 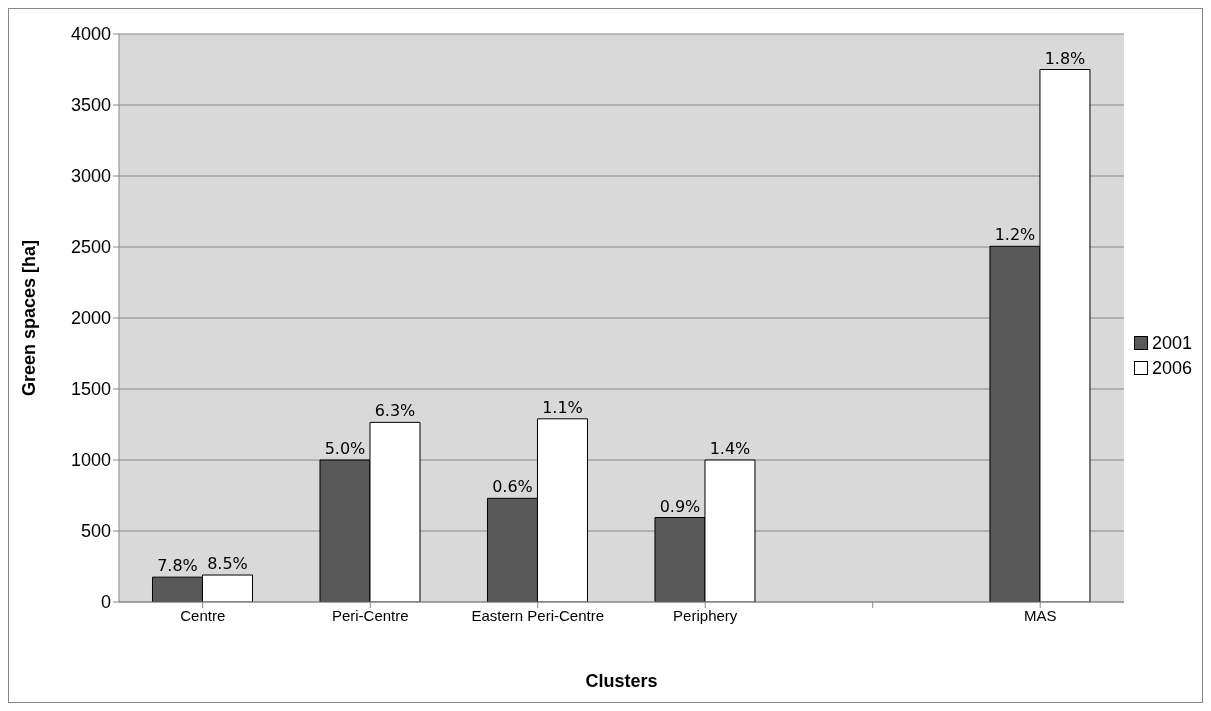 What do you see at coordinates (90, 460) in the screenshot?
I see `y-tick-label: 1000` at bounding box center [90, 460].